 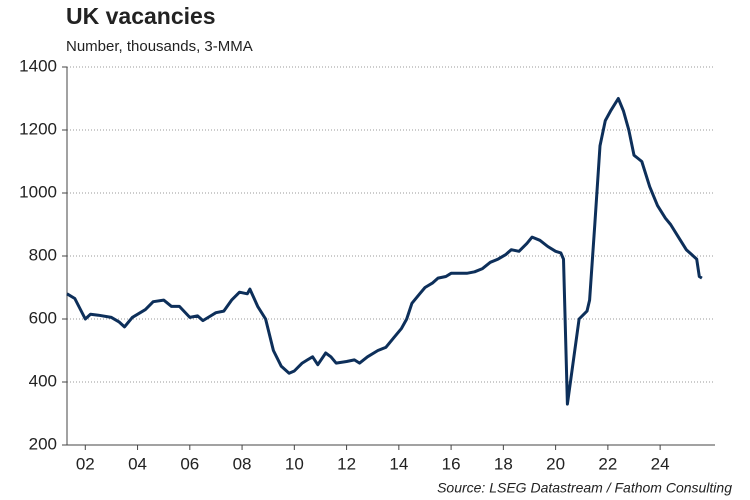 What do you see at coordinates (85, 463) in the screenshot?
I see `x-tick-label: 02` at bounding box center [85, 463].